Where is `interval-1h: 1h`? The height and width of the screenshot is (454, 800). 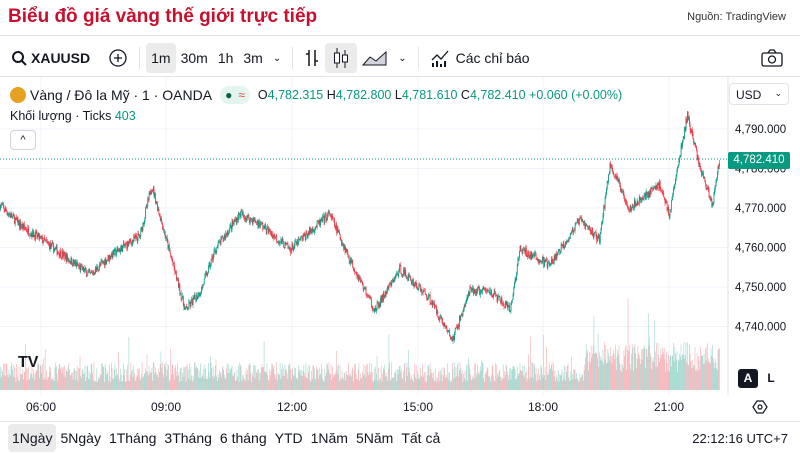
interval-1h: 1h is located at coordinates (225, 58).